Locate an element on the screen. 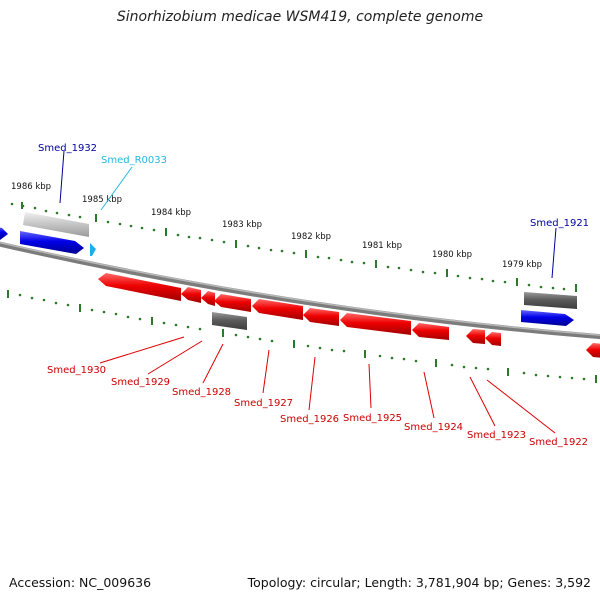 The width and height of the screenshot is (600, 600). forward-tick-track is located at coordinates (288, 246).